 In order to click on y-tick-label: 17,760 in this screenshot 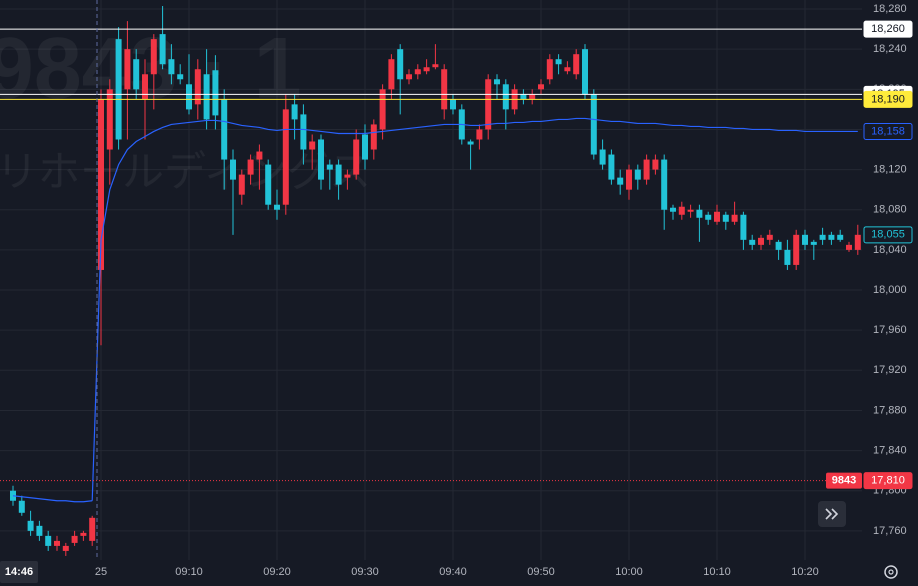, I will do `click(890, 531)`.